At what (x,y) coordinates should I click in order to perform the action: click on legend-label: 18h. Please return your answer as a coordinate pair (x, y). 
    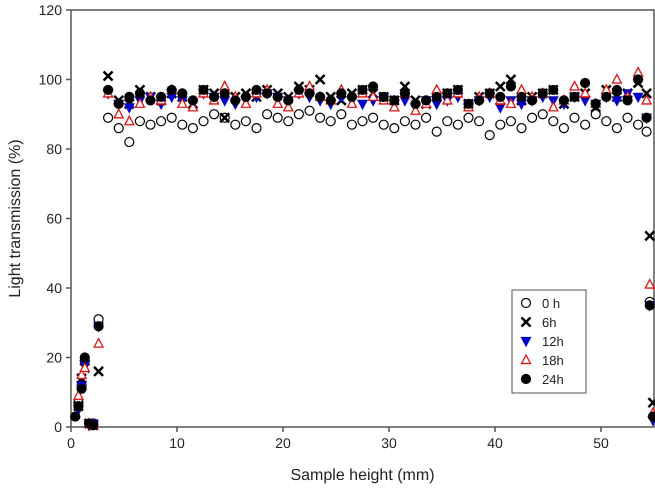
    Looking at the image, I should click on (553, 360).